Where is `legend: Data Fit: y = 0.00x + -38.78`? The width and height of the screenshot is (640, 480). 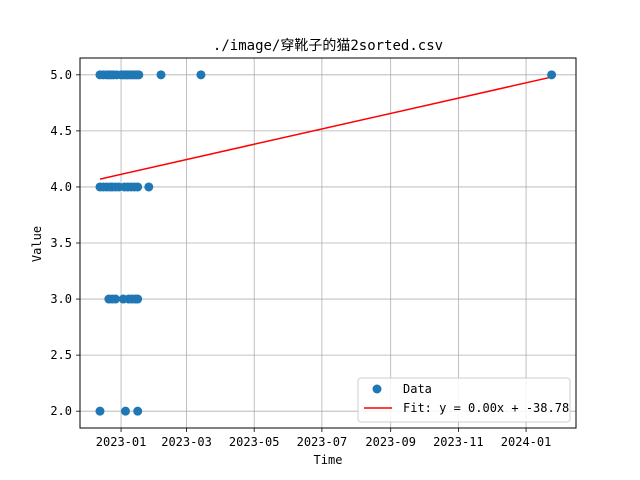 legend: Data Fit: y = 0.00x + -38.78 is located at coordinates (464, 400).